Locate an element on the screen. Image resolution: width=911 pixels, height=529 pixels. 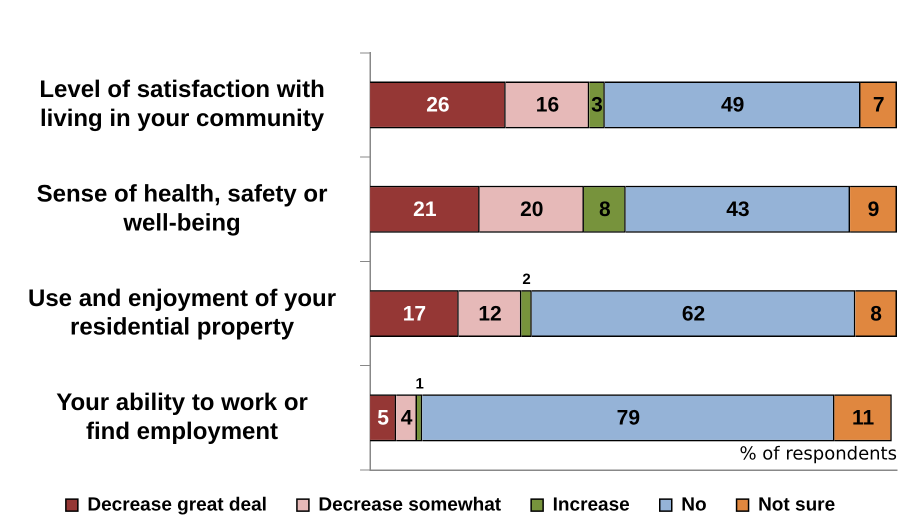
legend-label: Decrease somewhat is located at coordinates (410, 505).